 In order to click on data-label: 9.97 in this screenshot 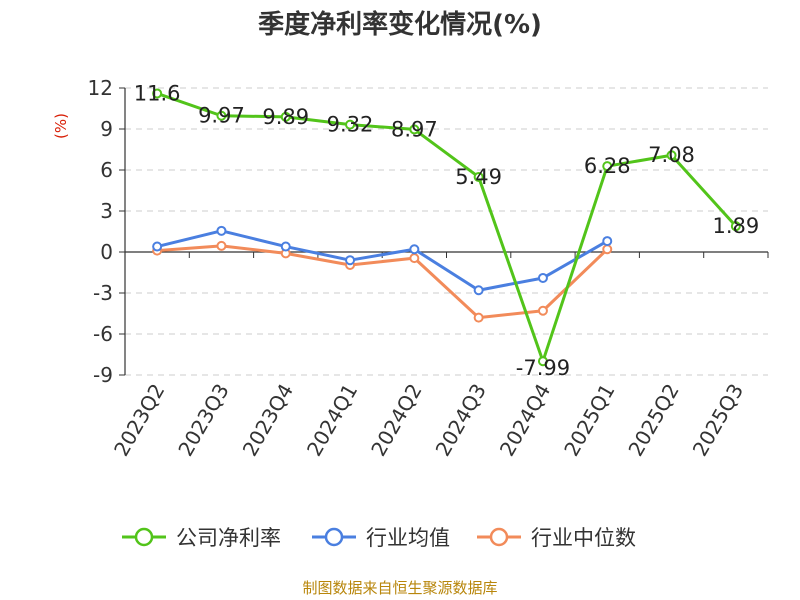, I will do `click(221, 116)`.